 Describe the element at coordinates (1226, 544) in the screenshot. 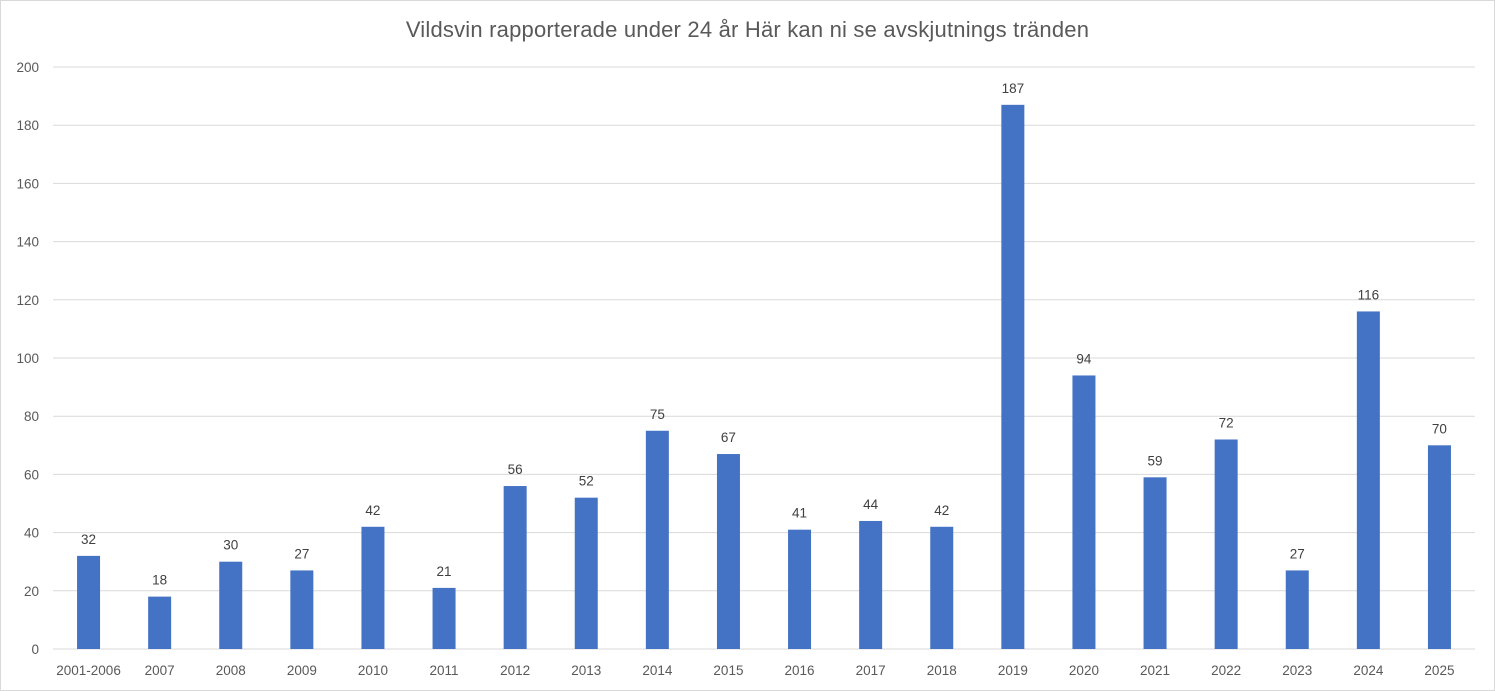

I see `bar-2022` at that location.